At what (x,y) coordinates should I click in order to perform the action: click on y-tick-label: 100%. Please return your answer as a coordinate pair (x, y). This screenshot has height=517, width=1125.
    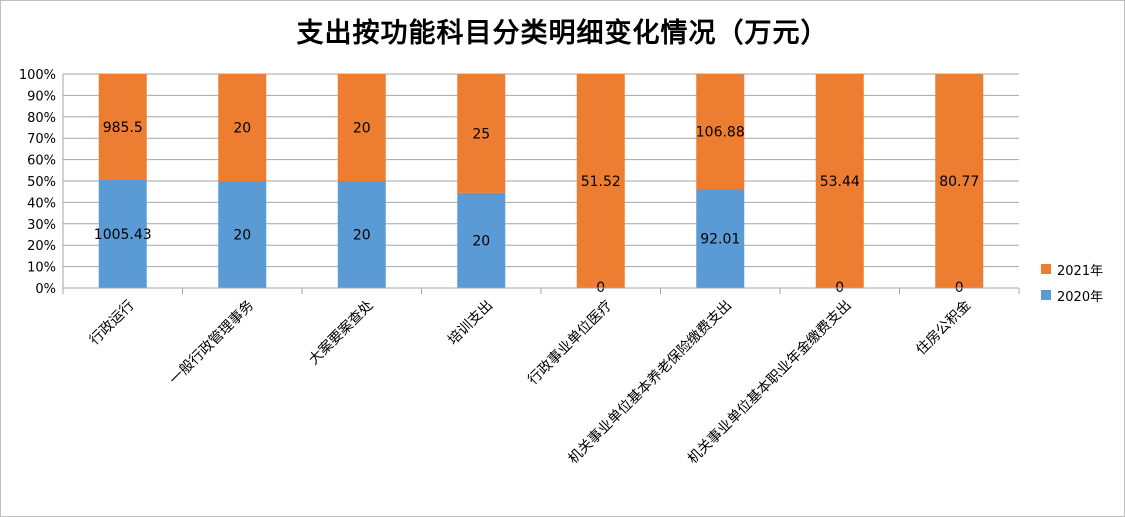
    Looking at the image, I should click on (37, 75).